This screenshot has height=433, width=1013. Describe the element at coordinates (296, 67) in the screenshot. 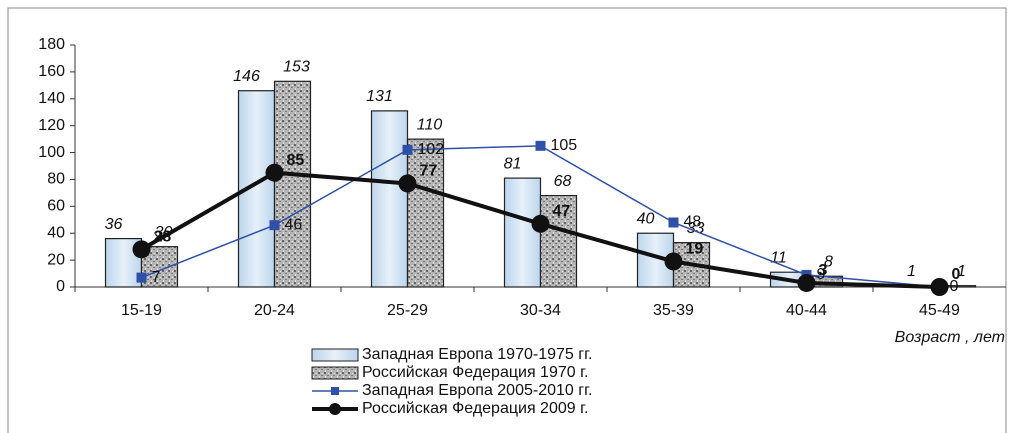

I see `bar-value-label: 153` at that location.